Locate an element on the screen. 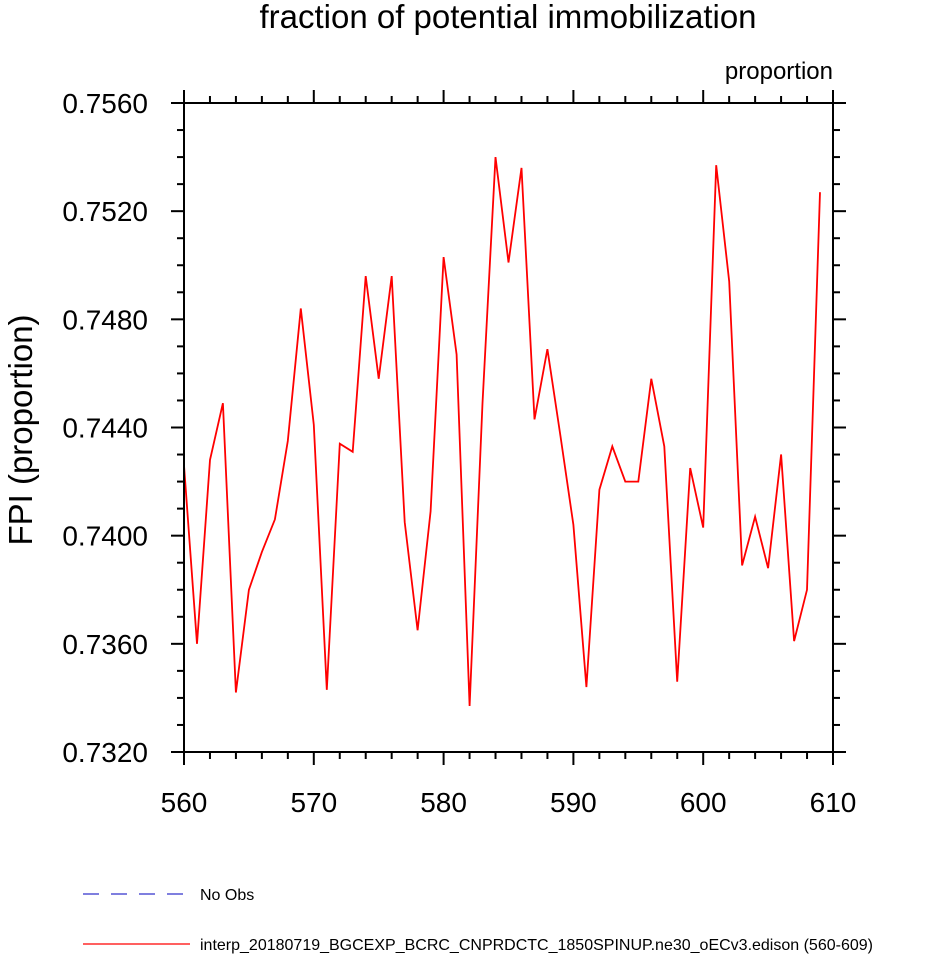  y-tick-label: 0.7440 is located at coordinates (105, 428).